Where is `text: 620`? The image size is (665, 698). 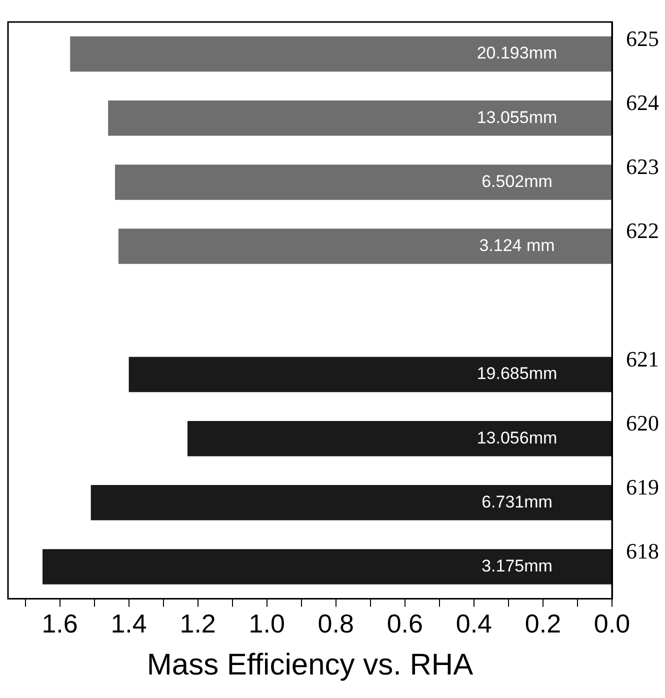 text: 620 is located at coordinates (642, 423).